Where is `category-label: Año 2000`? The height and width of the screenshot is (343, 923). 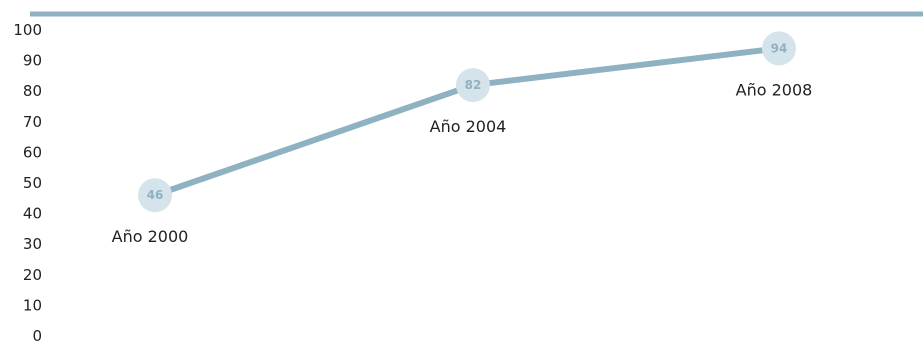 category-label: Año 2000 is located at coordinates (150, 236).